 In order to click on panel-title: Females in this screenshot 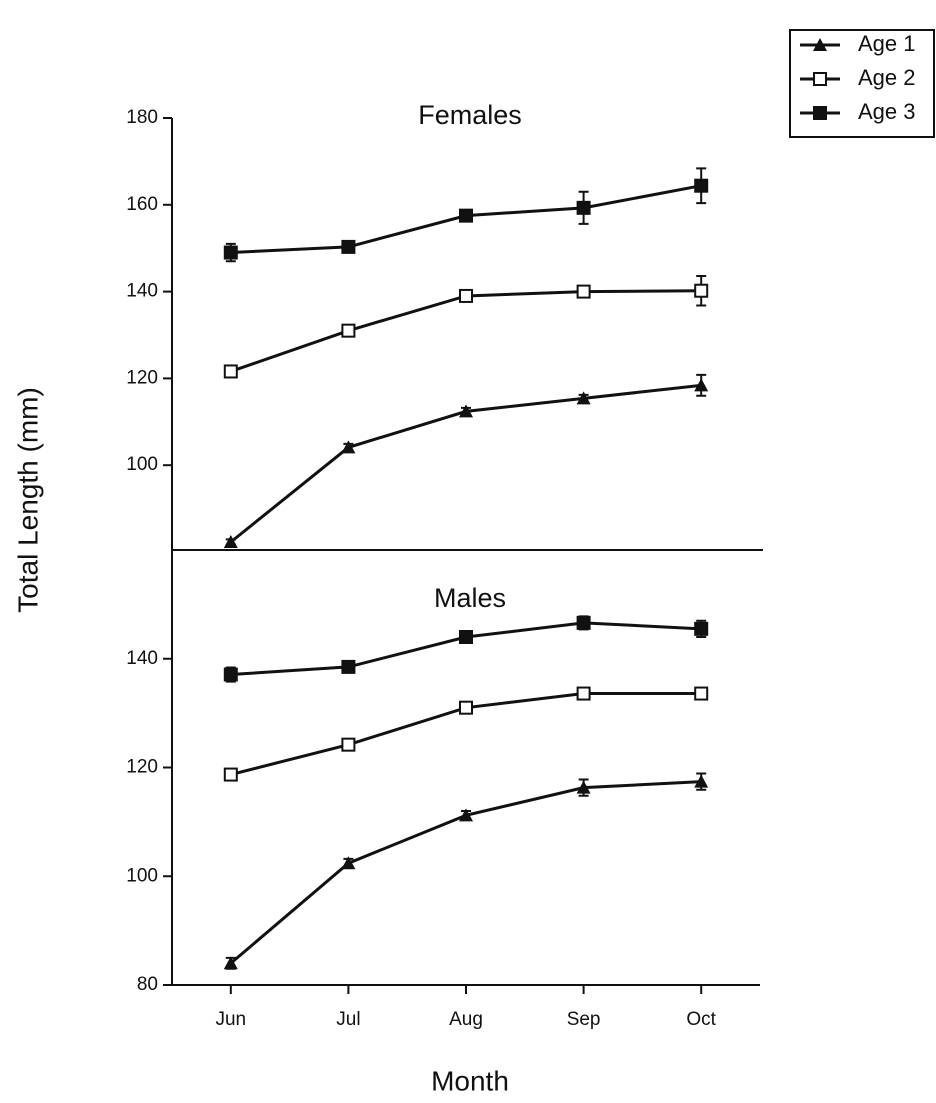, I will do `click(470, 115)`.